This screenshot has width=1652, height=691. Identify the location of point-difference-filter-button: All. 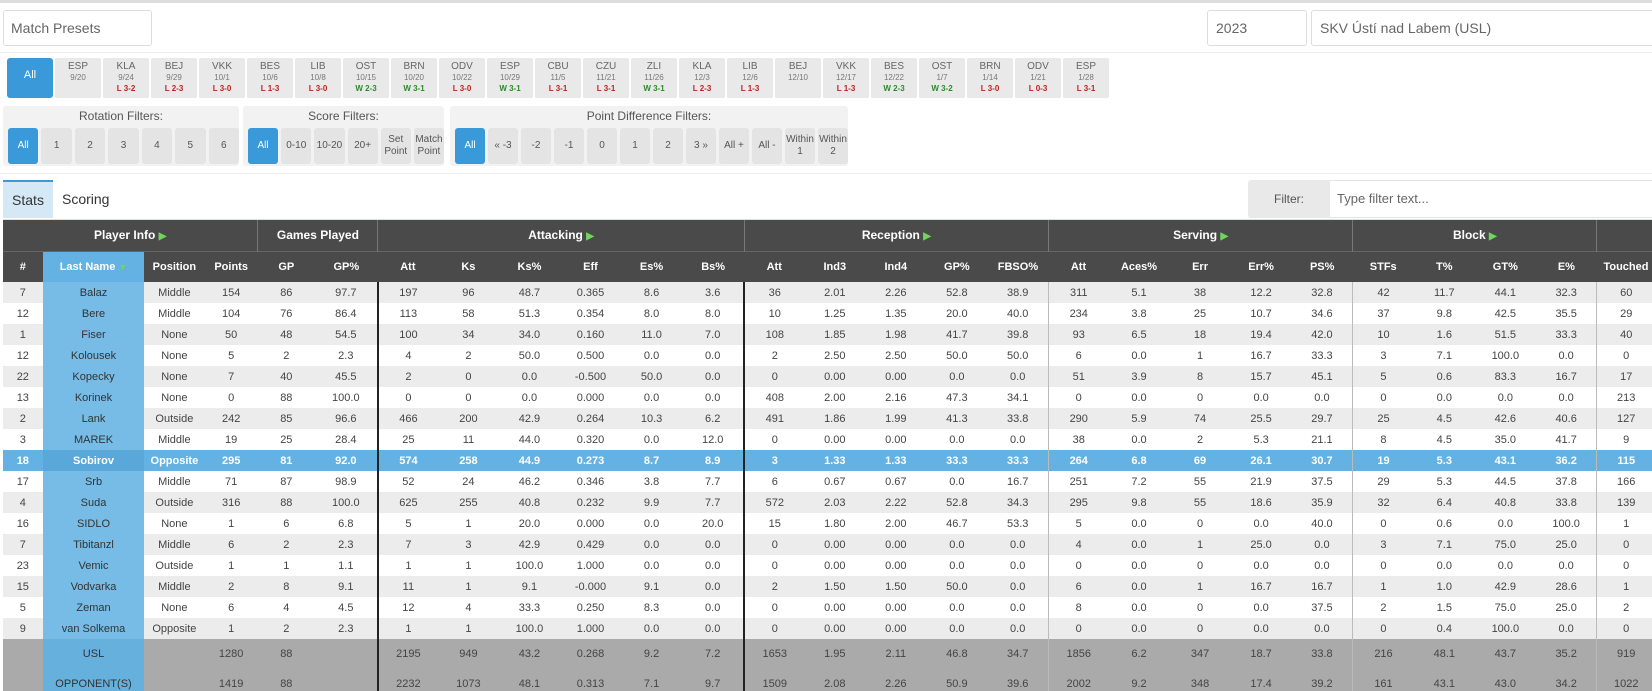
(470, 146).